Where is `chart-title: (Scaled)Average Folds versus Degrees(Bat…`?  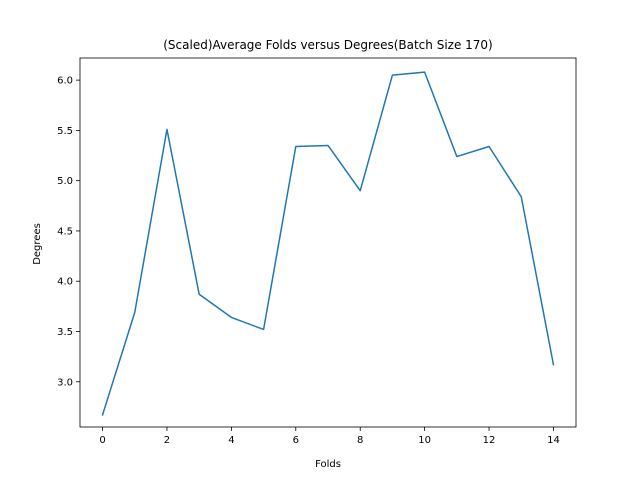 chart-title: (Scaled)Average Folds versus Degrees(Bat… is located at coordinates (327, 45).